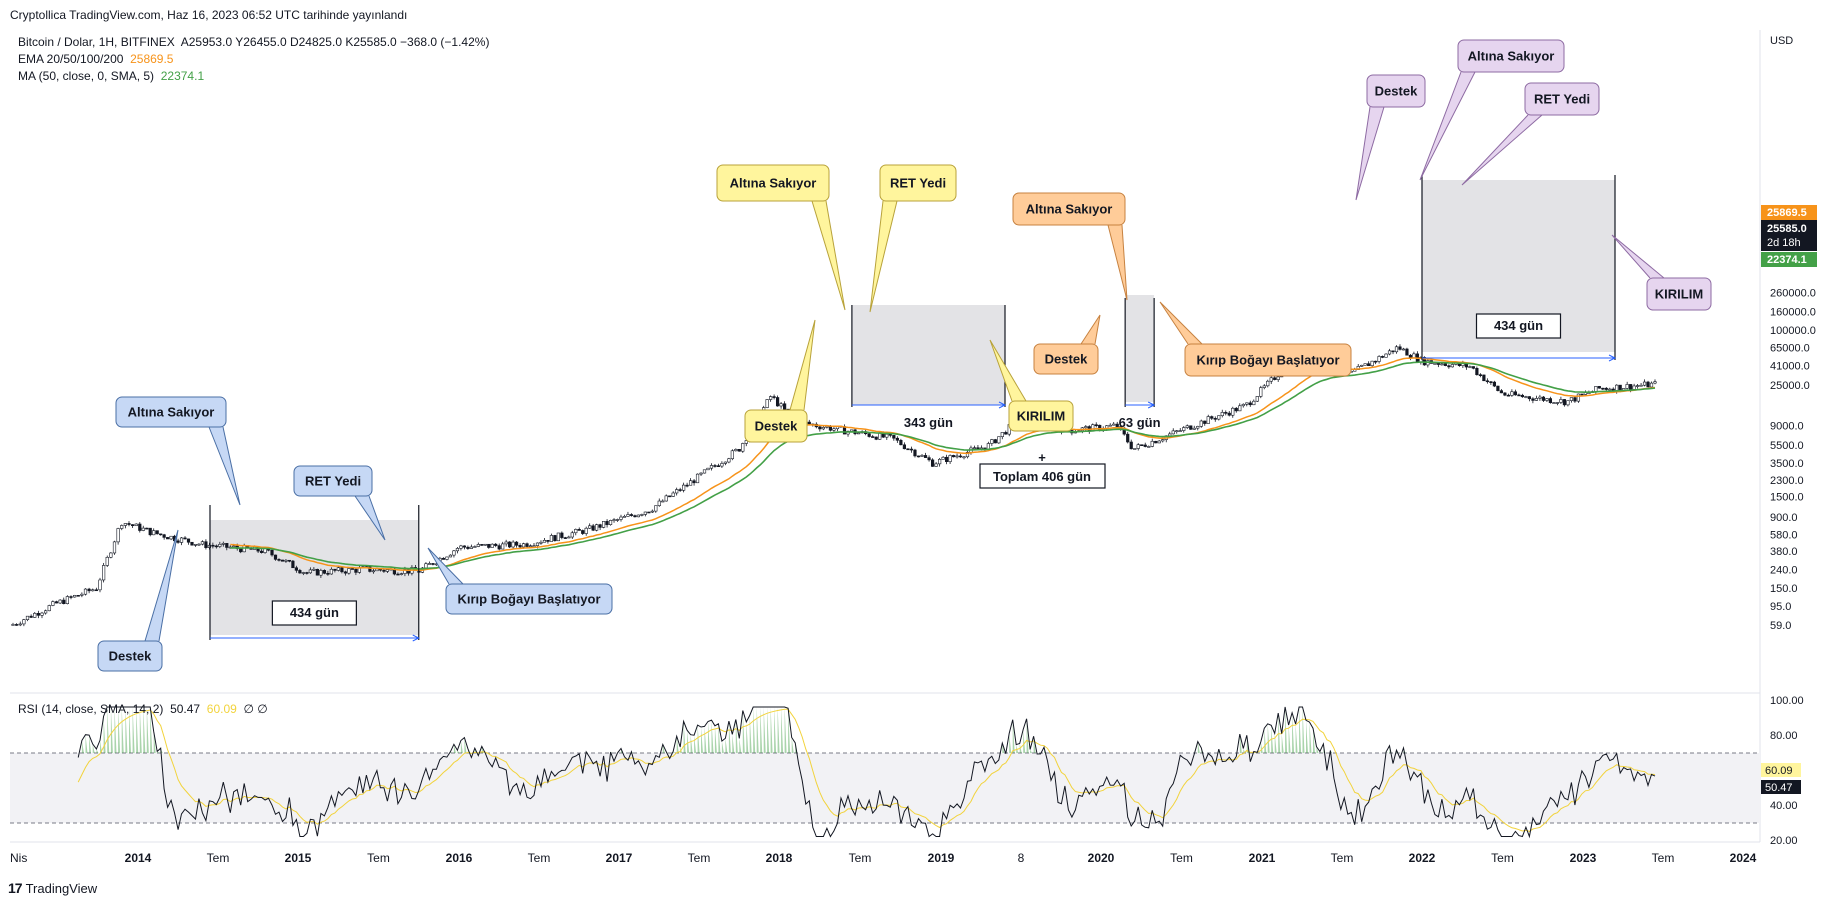 The height and width of the screenshot is (907, 1835). What do you see at coordinates (776, 426) in the screenshot?
I see `callout-yellow-destek-text: Destek` at bounding box center [776, 426].